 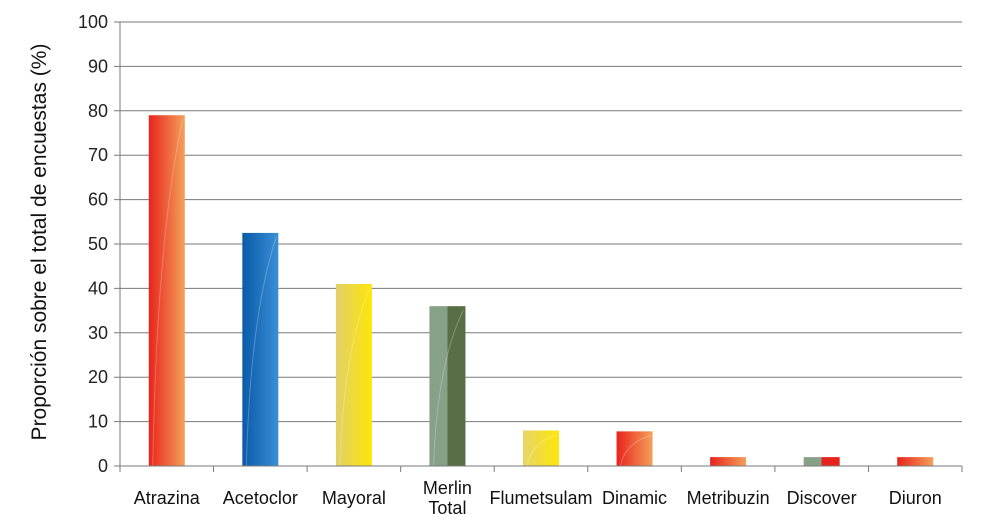 What do you see at coordinates (98, 66) in the screenshot?
I see `y-tick-label: 90` at bounding box center [98, 66].